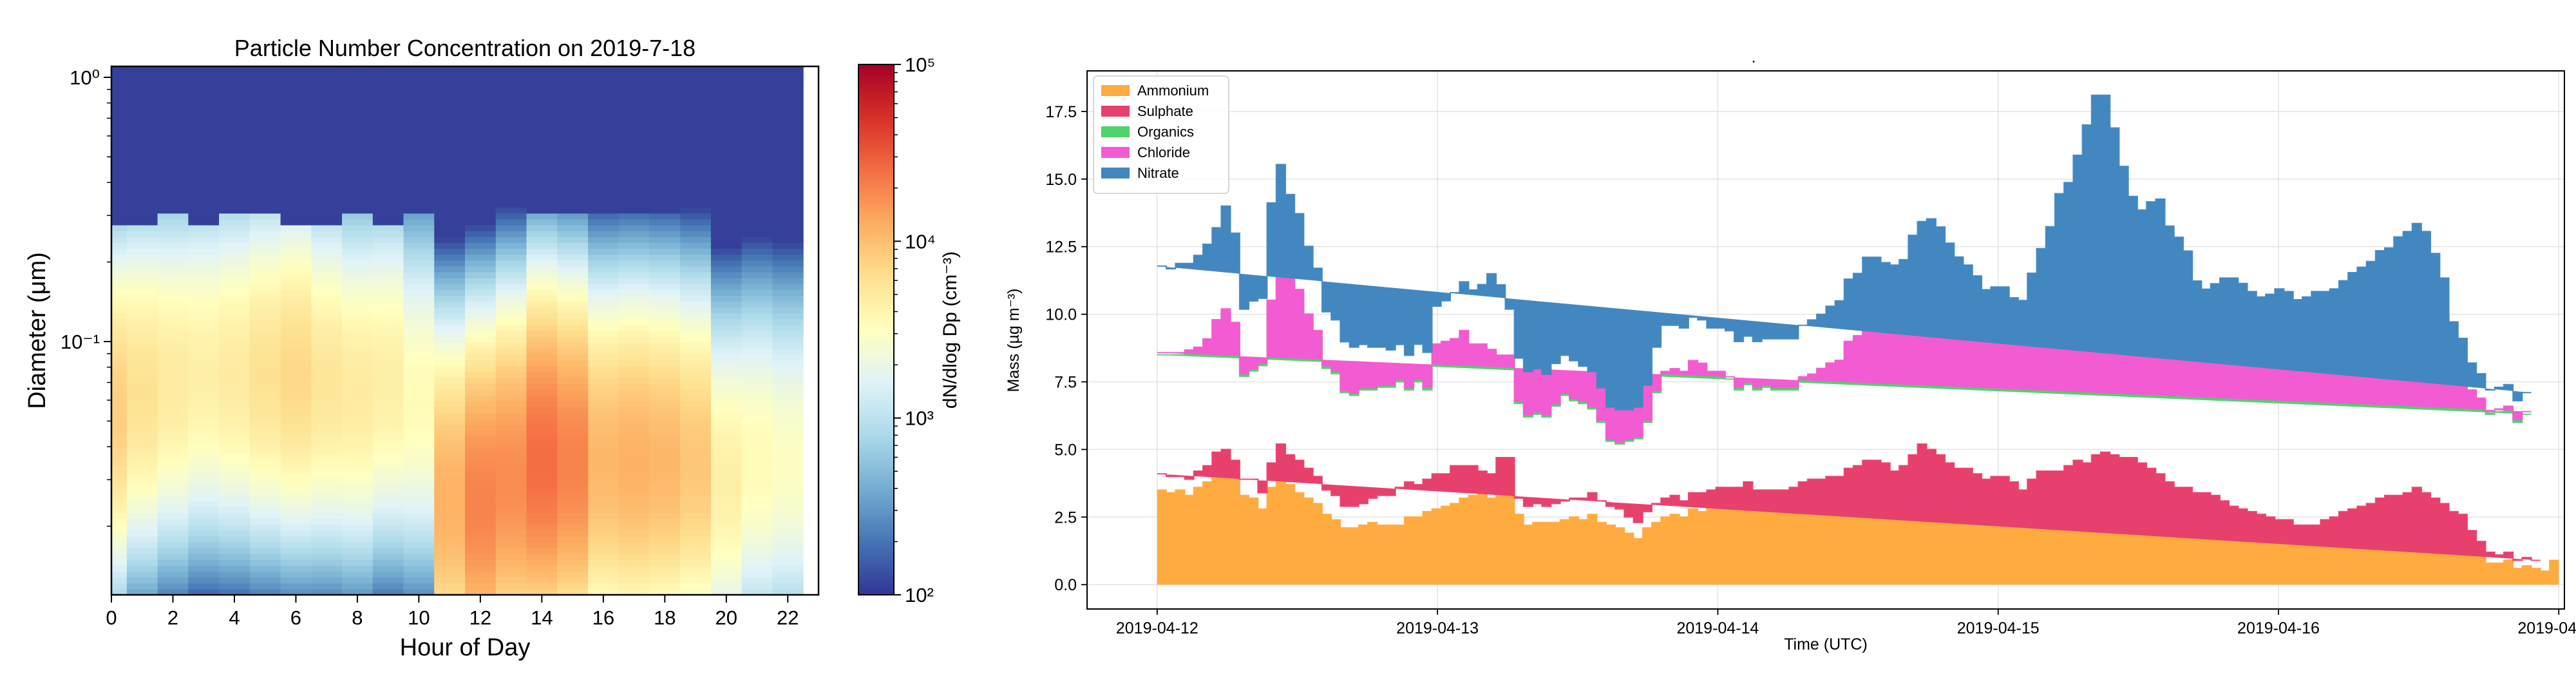  Describe the element at coordinates (1061, 247) in the screenshot. I see `mass-ytick-label: 12.5` at that location.